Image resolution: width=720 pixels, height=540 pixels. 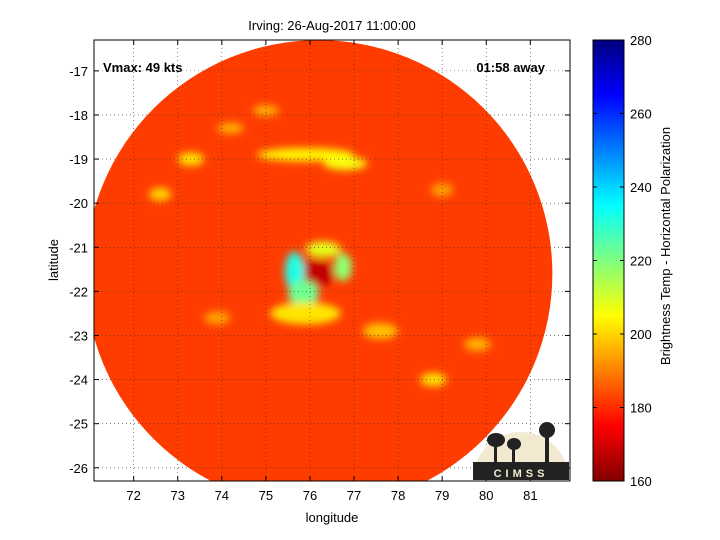 What do you see at coordinates (78, 380) in the screenshot?
I see `y-tick-label: -24` at bounding box center [78, 380].